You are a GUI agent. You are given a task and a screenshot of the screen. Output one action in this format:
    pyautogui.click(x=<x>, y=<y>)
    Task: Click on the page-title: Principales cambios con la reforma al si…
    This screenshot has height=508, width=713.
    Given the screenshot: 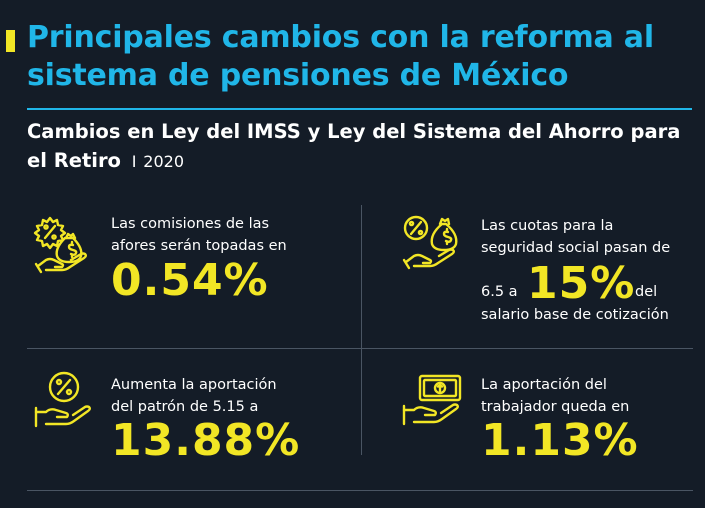 What is the action you would take?
    pyautogui.click(x=340, y=56)
    